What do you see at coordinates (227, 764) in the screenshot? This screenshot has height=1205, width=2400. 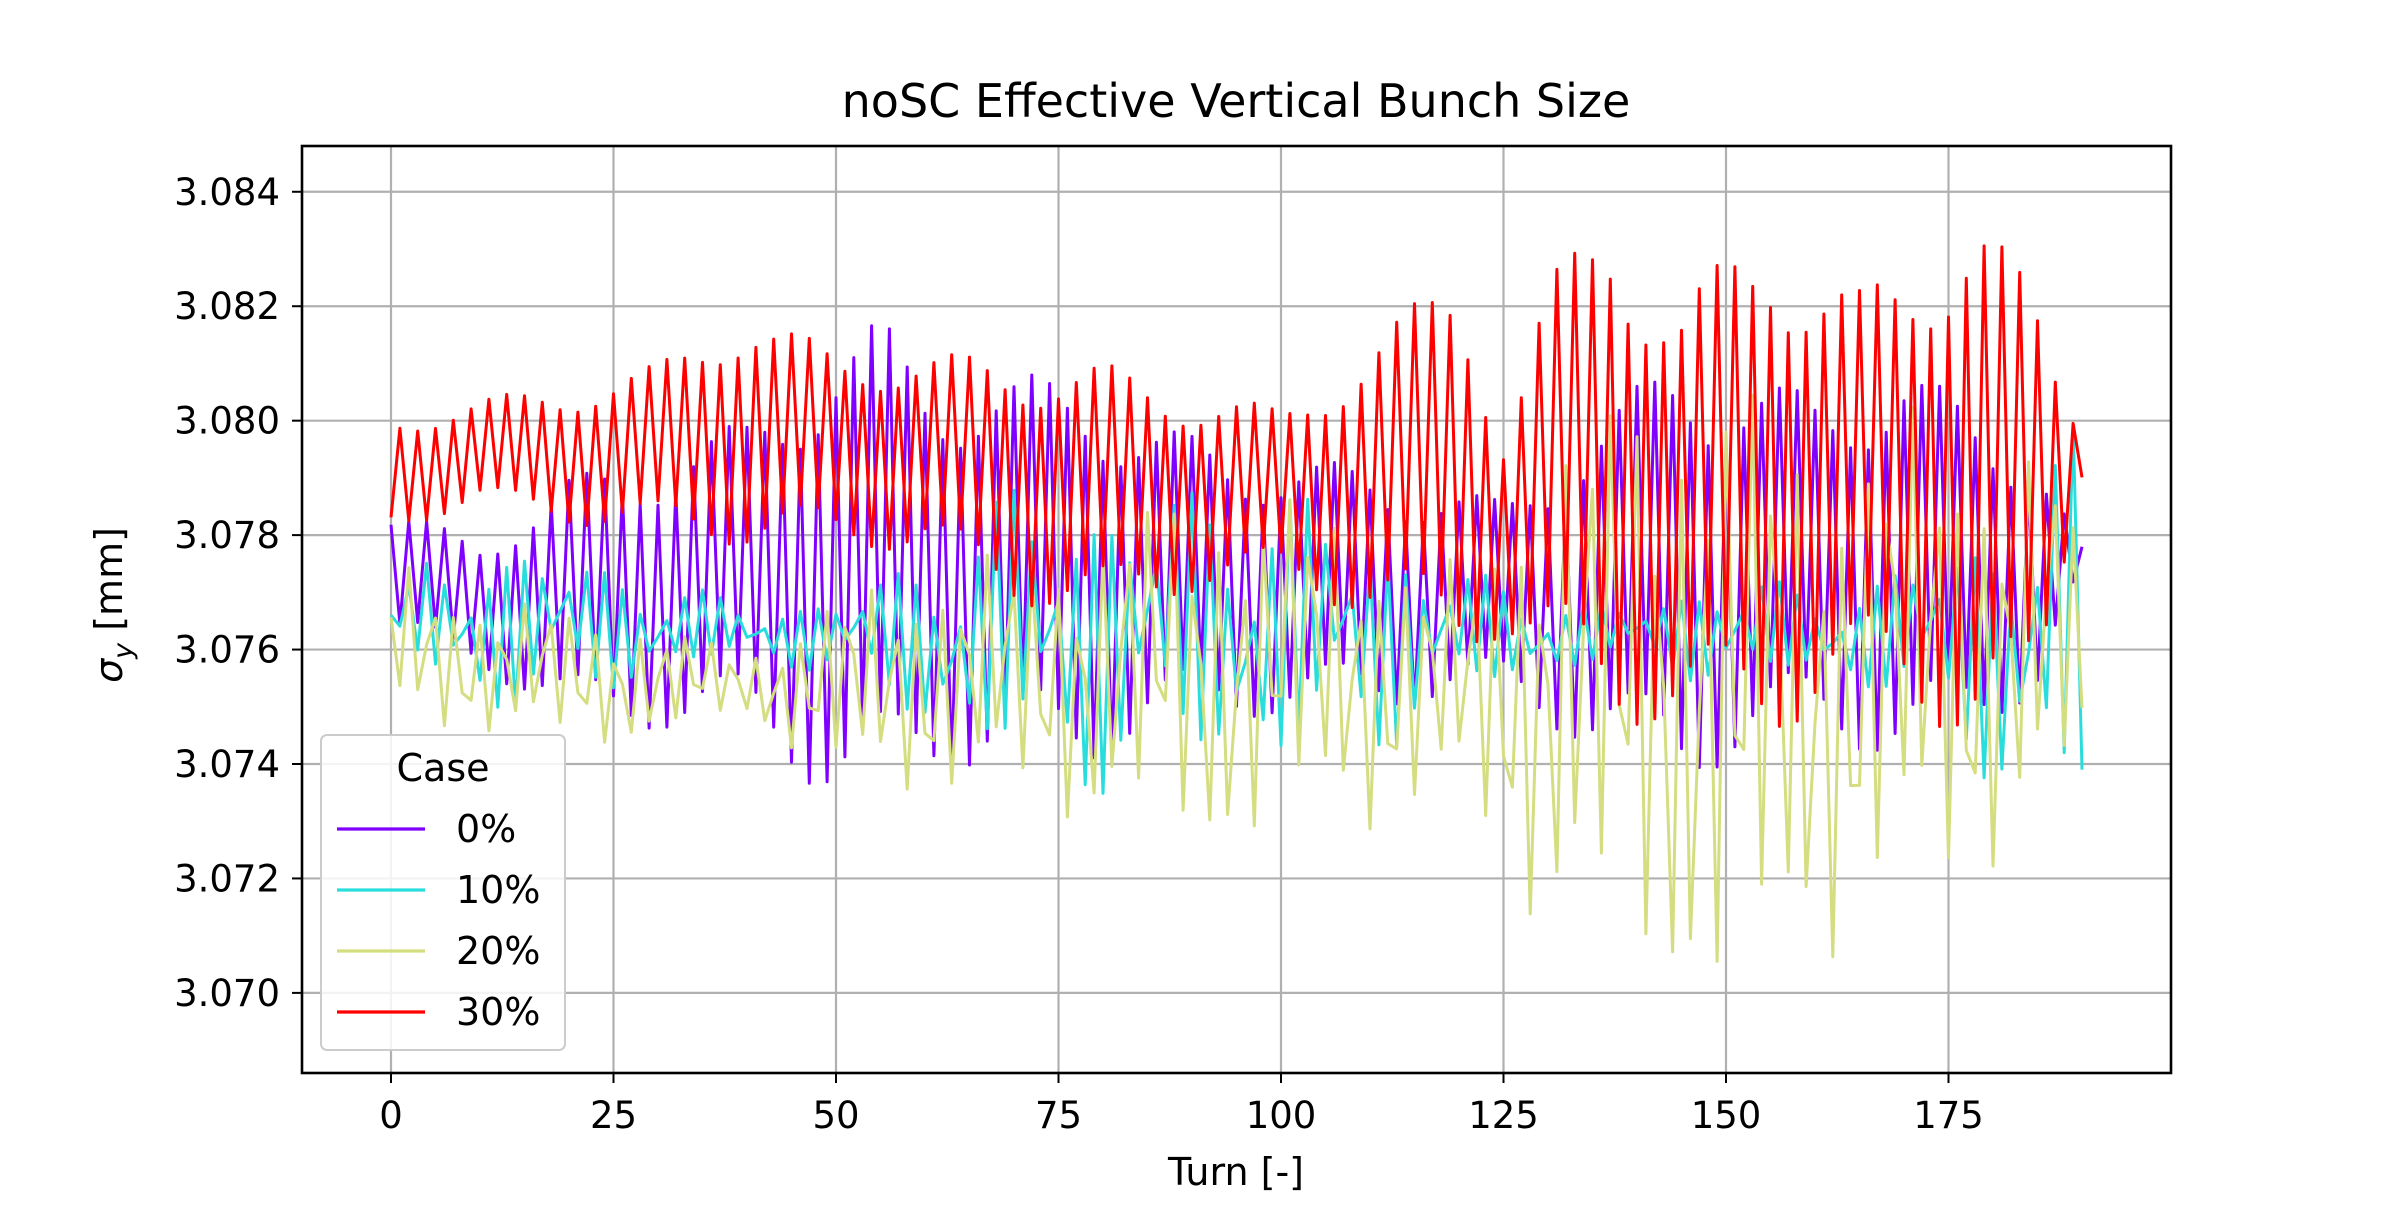 I see `y-tick-label: 3.074` at bounding box center [227, 764].